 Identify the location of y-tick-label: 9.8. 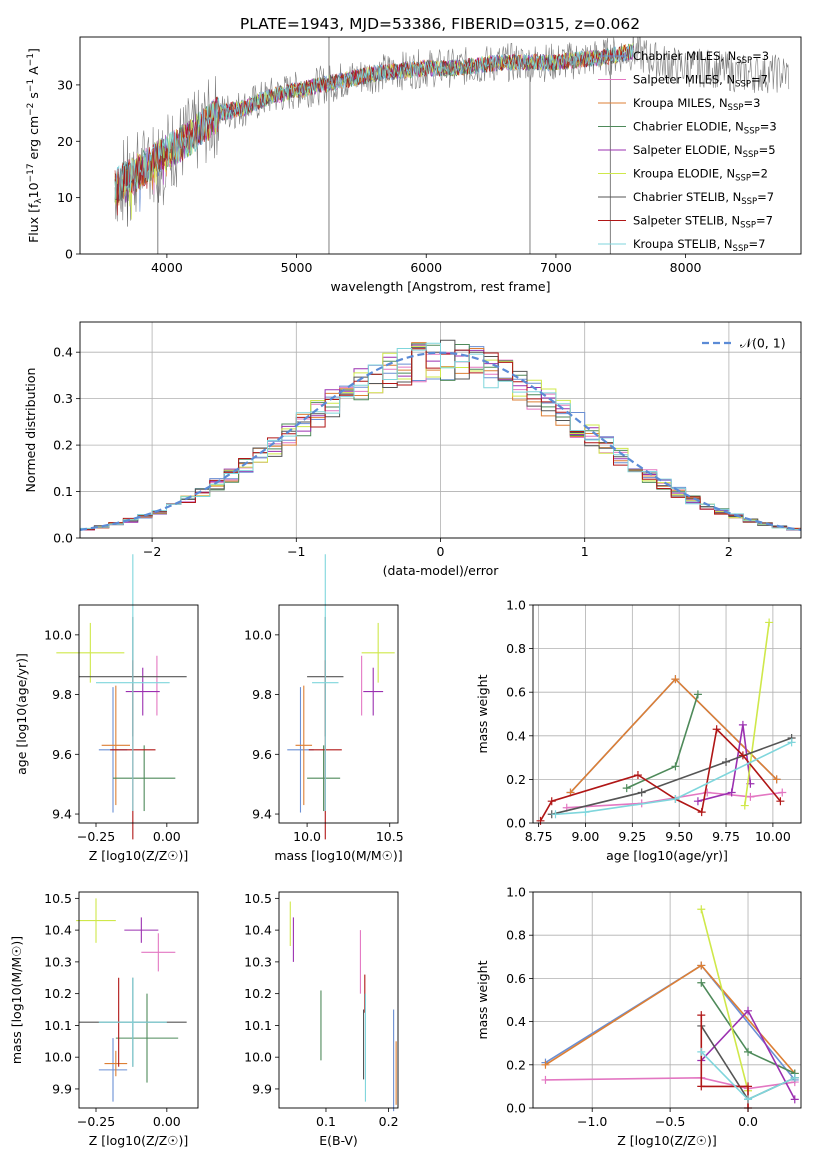
(62, 694).